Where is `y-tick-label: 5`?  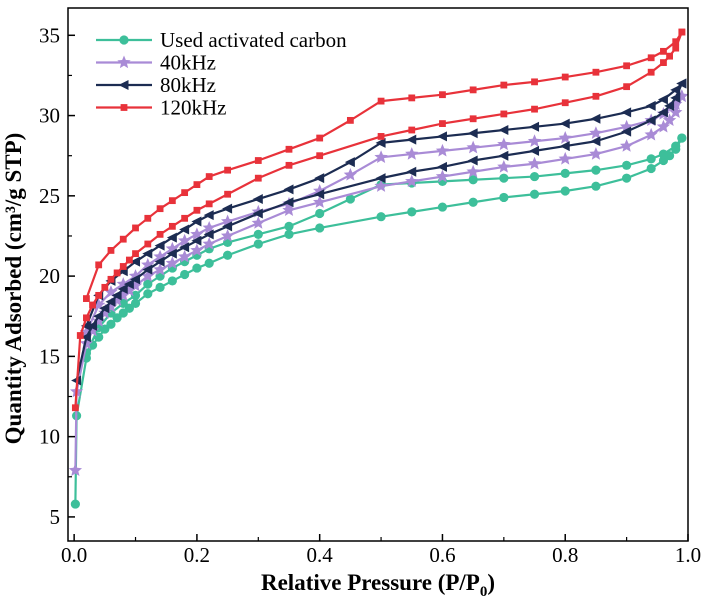 y-tick-label: 5 is located at coordinates (55, 517).